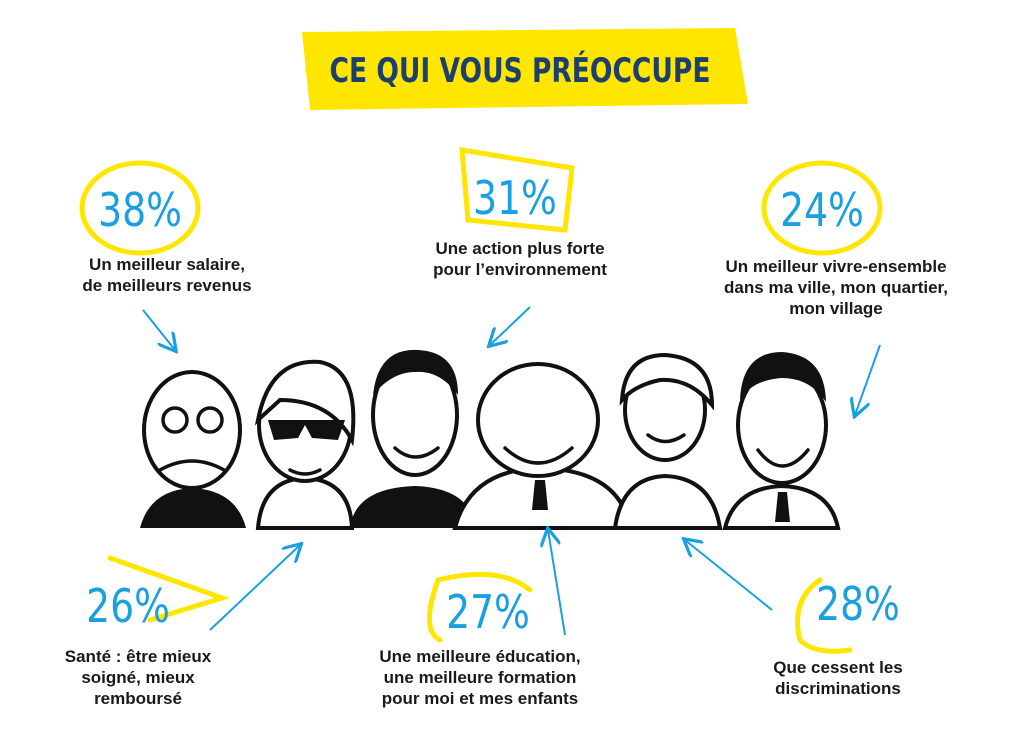 The height and width of the screenshot is (740, 1032). I want to click on item-label: Une meilleure éducation,, so click(479, 656).